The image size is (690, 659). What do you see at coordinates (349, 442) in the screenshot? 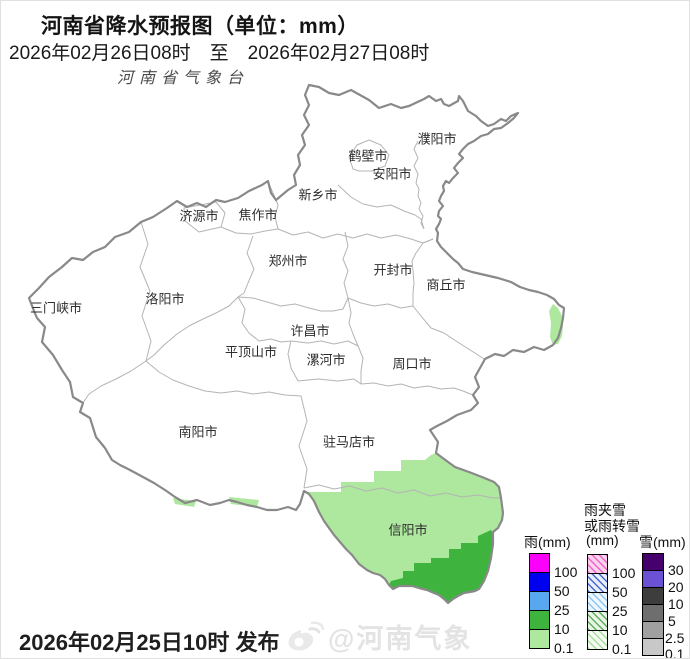
I see `city-label: 驻马店市` at bounding box center [349, 442].